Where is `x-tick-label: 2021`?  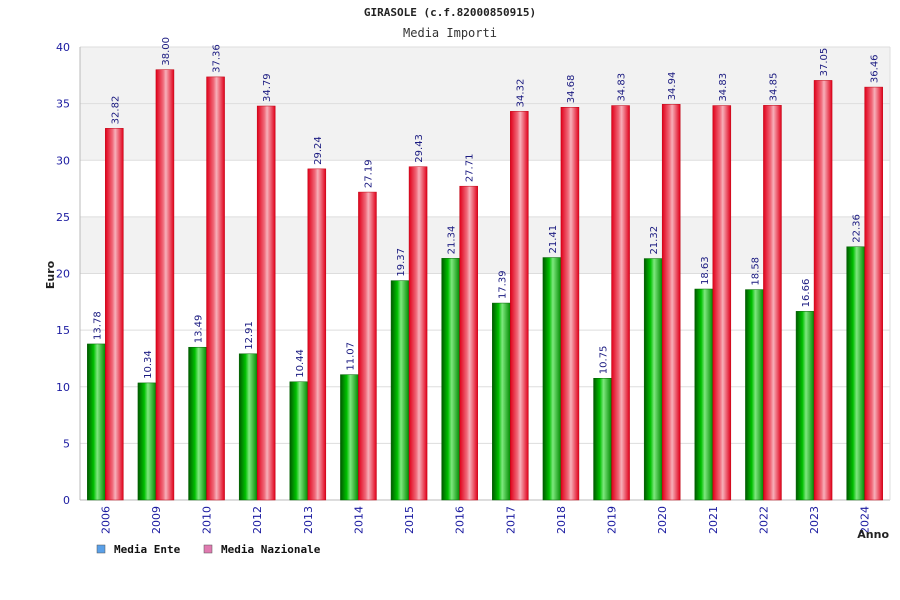
x-tick-label: 2021 is located at coordinates (713, 520).